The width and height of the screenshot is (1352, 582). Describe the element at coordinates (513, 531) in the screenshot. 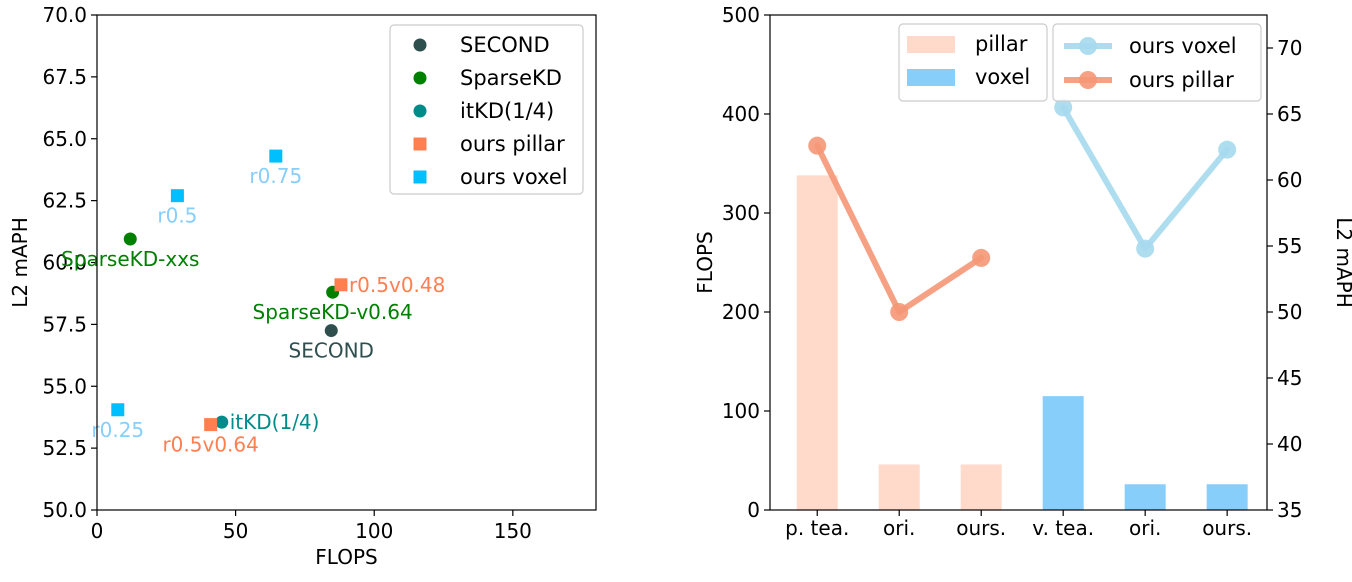

I see `x-tick-label: 150` at that location.